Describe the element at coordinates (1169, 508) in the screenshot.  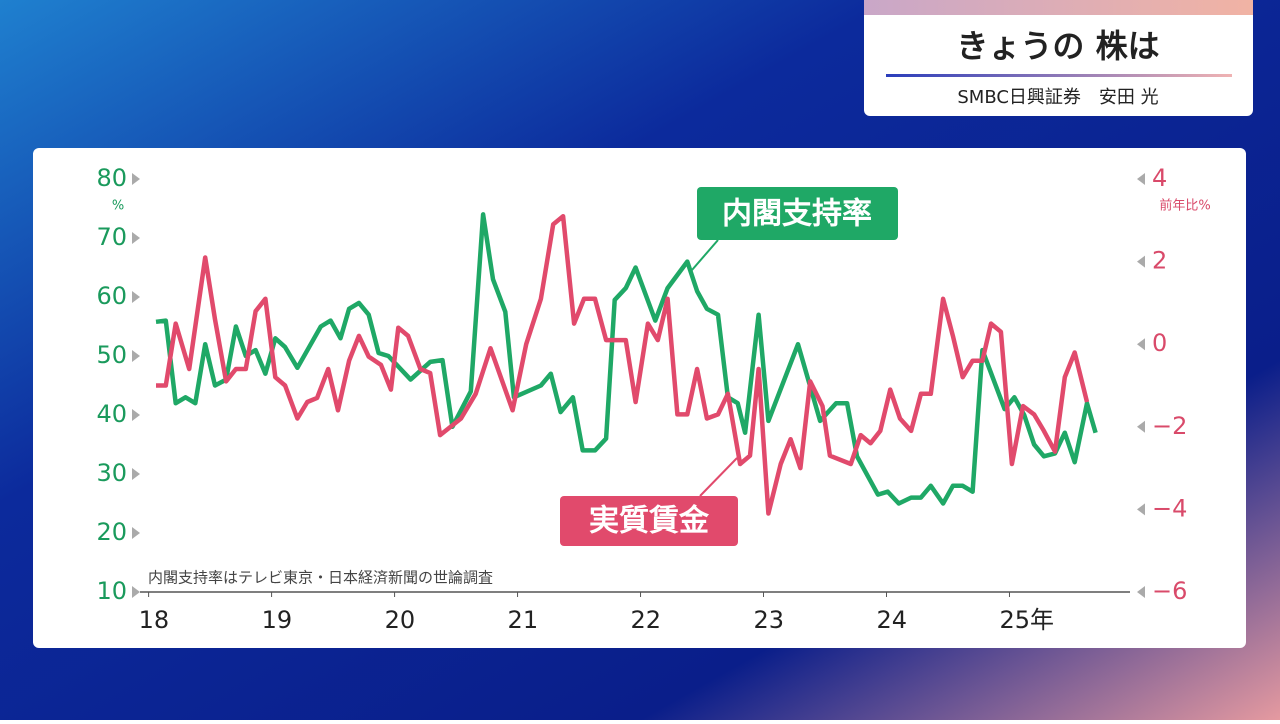
I see `y2-tick-label: −4` at that location.